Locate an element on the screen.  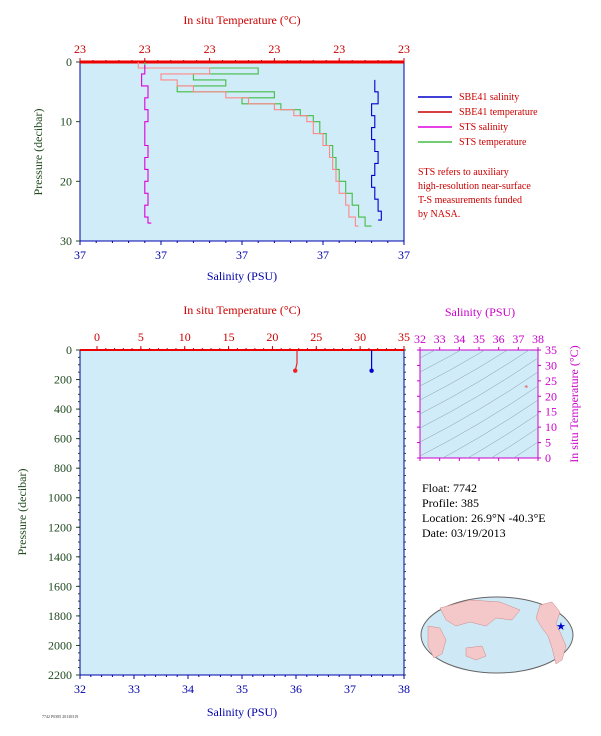
ts-temperature-tick-label: 20 is located at coordinates (551, 396).